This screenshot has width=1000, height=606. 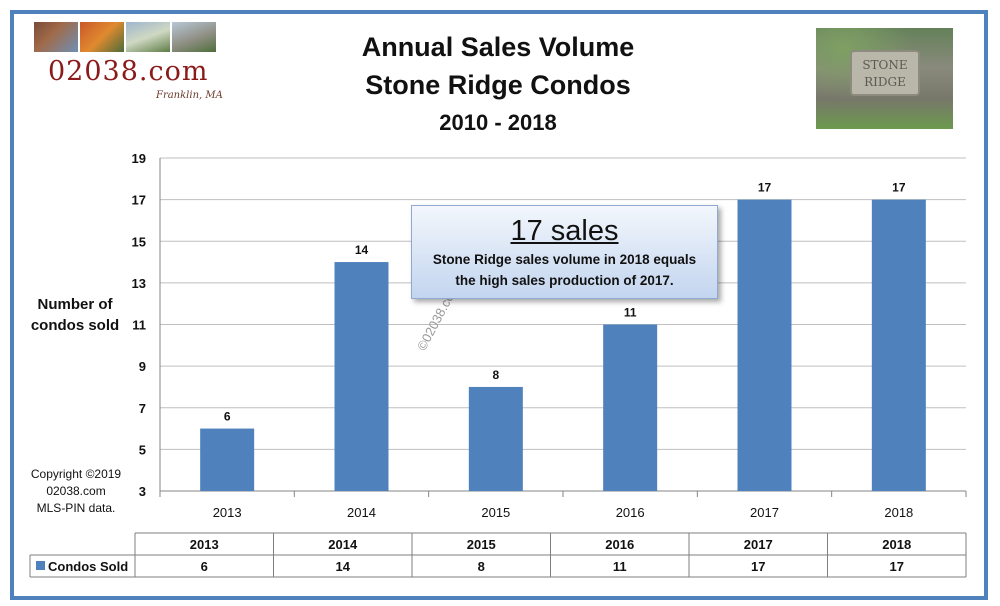 I want to click on x-tick-label: 2014, so click(x=361, y=512).